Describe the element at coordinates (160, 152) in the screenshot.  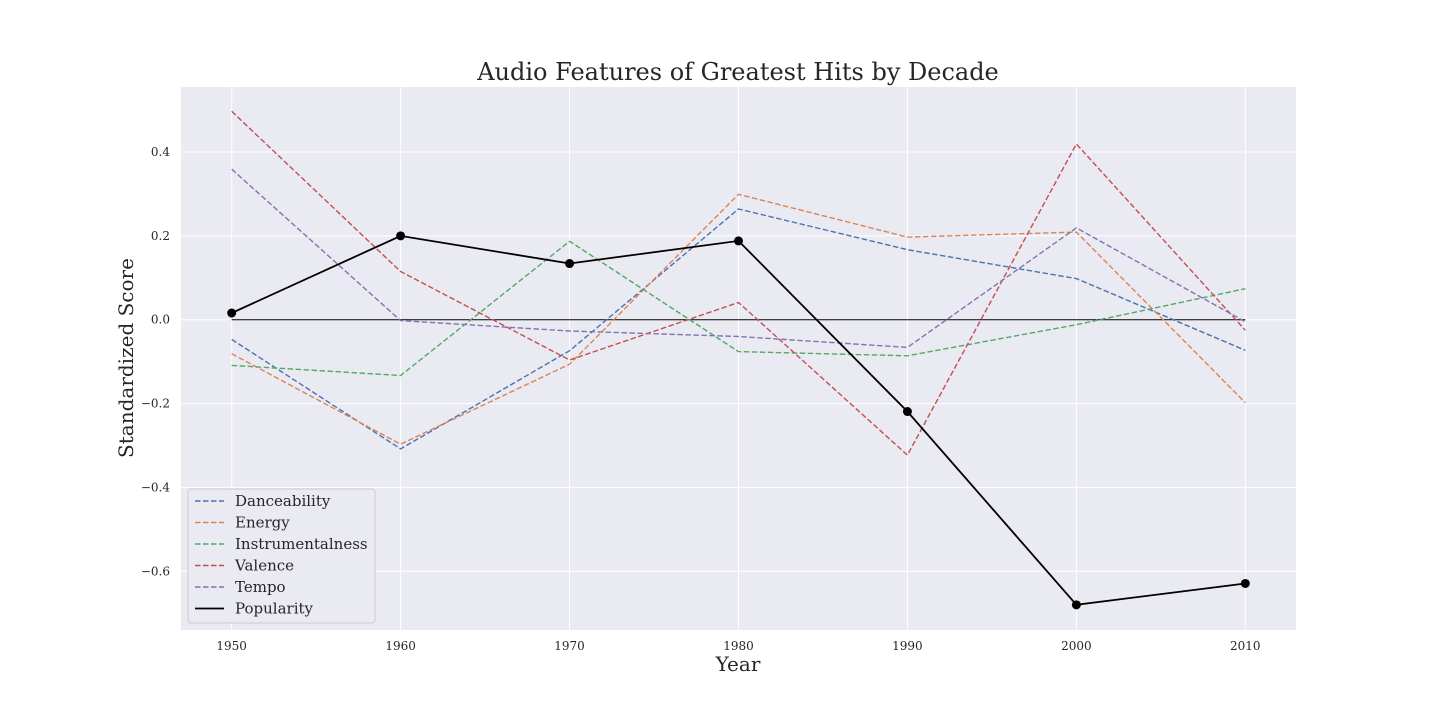
I see `y-tick-label: 0.4` at that location.